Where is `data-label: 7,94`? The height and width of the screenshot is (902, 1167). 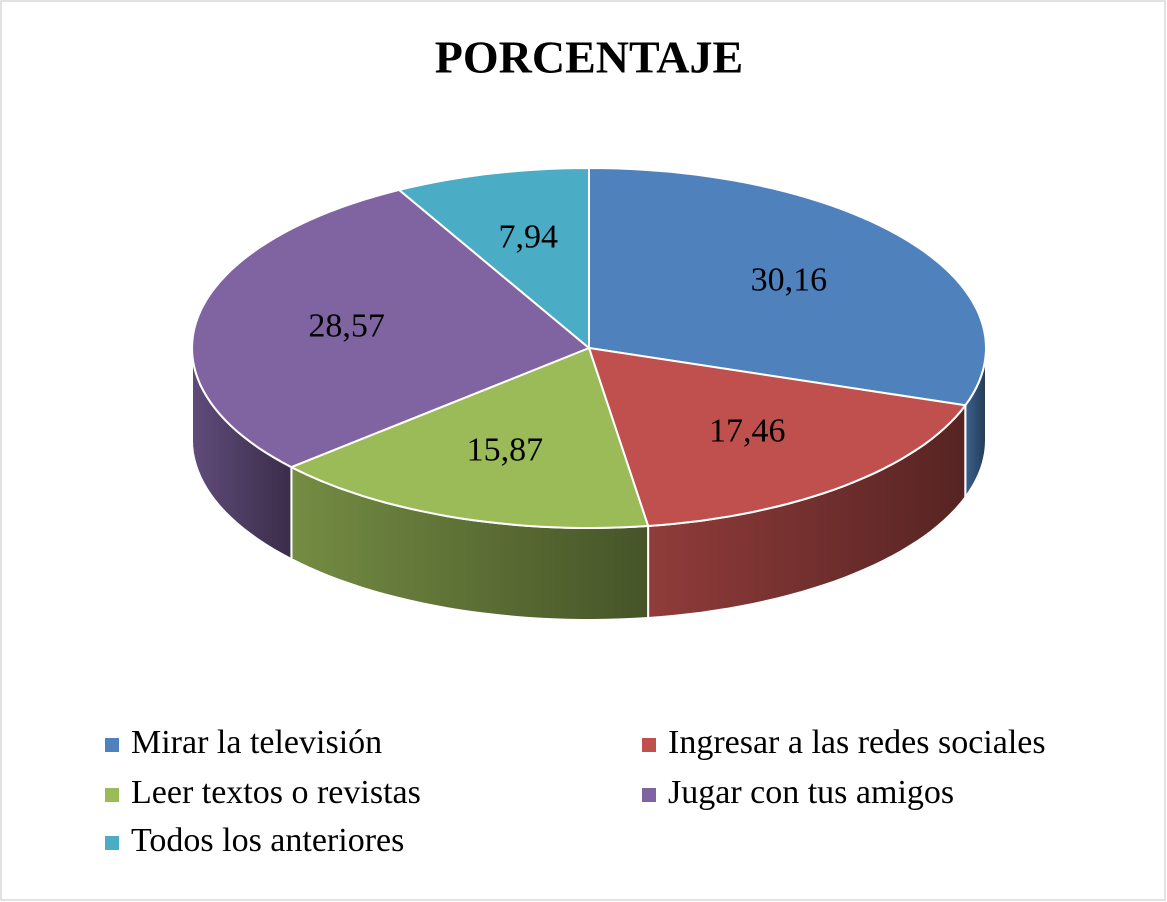
data-label: 7,94 is located at coordinates (528, 237).